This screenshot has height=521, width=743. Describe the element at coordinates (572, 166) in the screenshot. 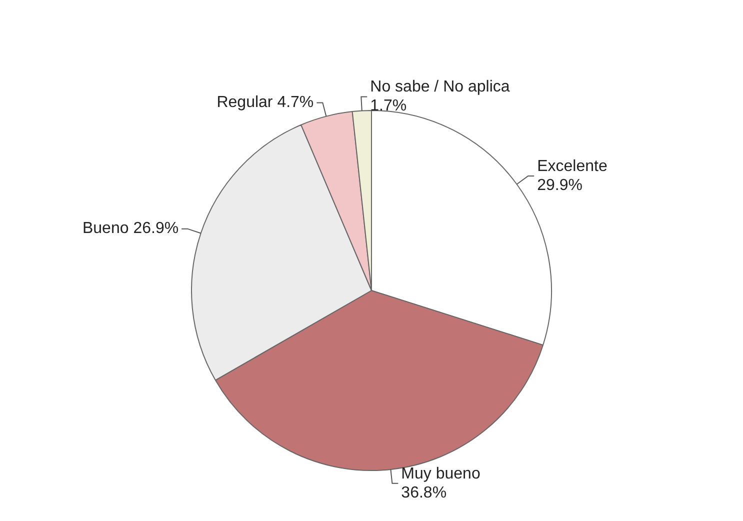

I see `slice-label: Excelente` at that location.